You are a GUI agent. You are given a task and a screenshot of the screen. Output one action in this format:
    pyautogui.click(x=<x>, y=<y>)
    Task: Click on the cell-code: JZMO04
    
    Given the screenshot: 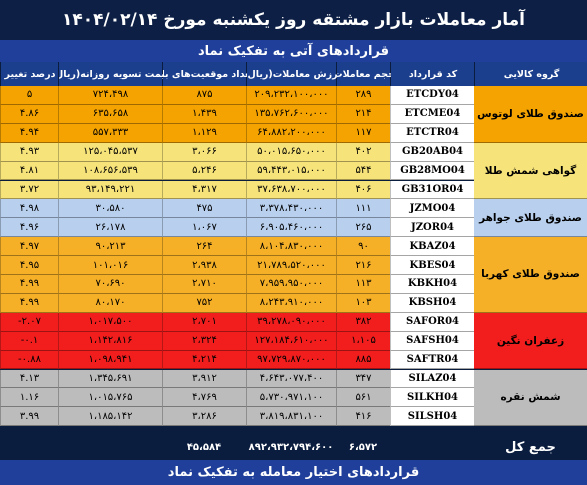 What is the action you would take?
    pyautogui.click(x=432, y=209)
    